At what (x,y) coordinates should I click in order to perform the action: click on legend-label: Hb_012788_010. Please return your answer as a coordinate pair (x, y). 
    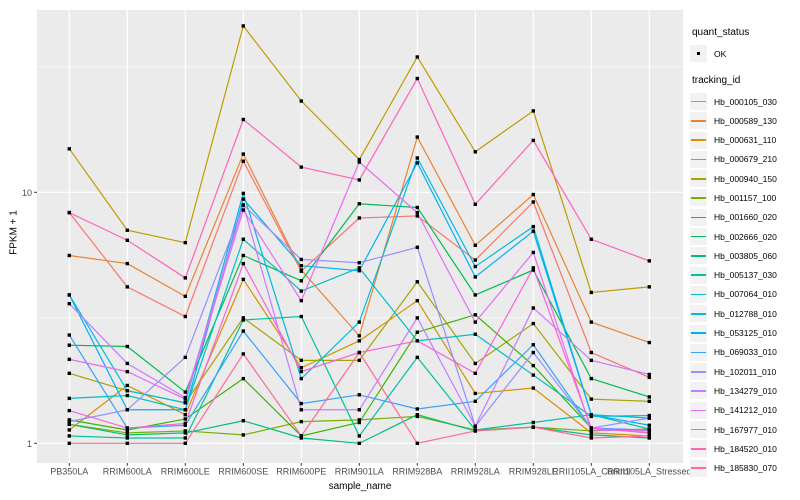
    Looking at the image, I should click on (745, 313).